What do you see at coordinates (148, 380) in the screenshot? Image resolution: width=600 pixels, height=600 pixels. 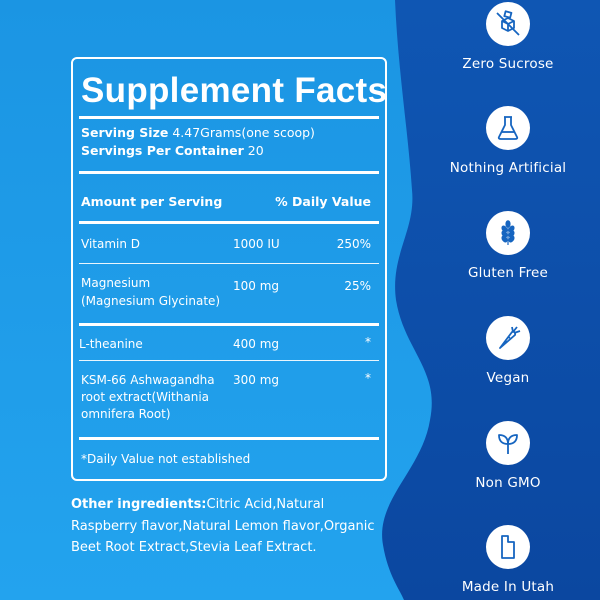 I see `nutrient-name: KSM-66 Ashwagandha` at bounding box center [148, 380].